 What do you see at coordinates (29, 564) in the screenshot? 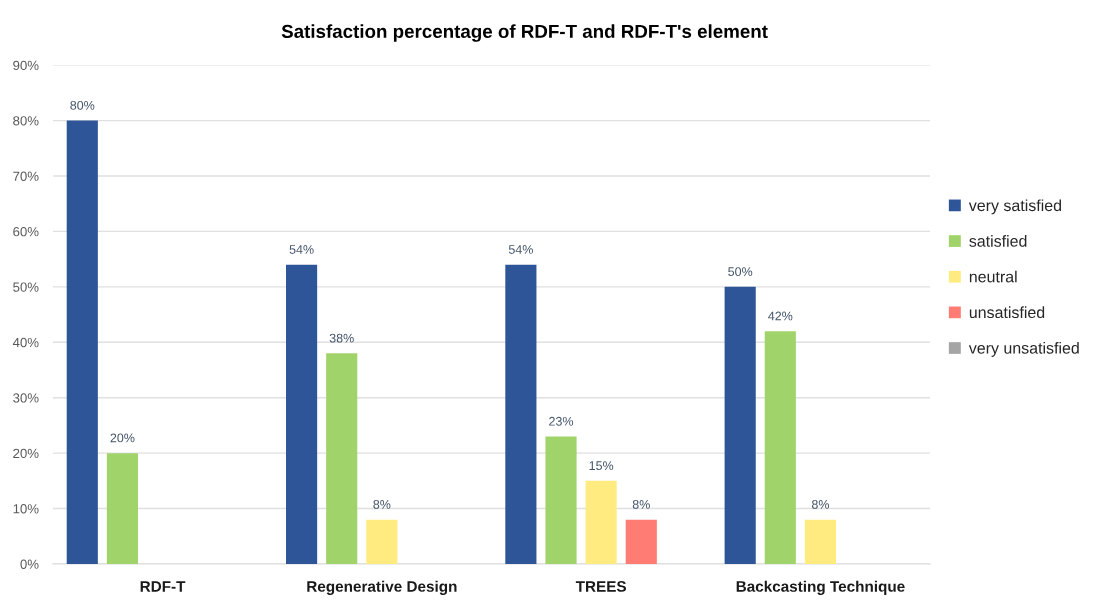
I see `y-tick-label: 0%` at bounding box center [29, 564].